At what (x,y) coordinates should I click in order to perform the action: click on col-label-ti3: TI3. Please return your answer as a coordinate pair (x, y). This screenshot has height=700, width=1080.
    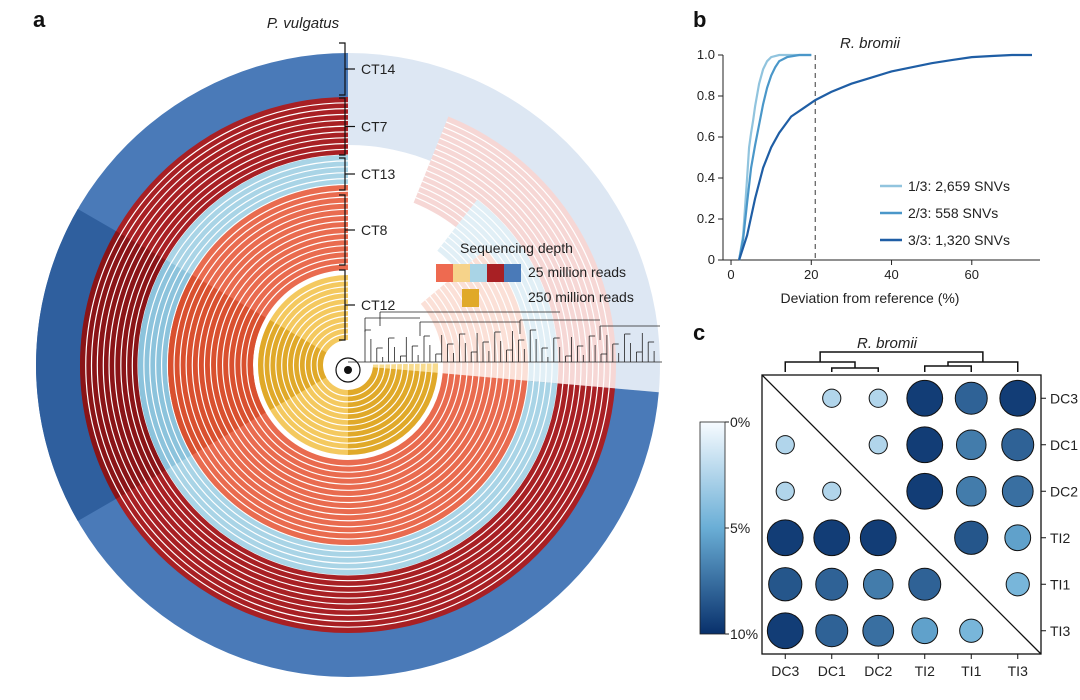
    Looking at the image, I should click on (1018, 671).